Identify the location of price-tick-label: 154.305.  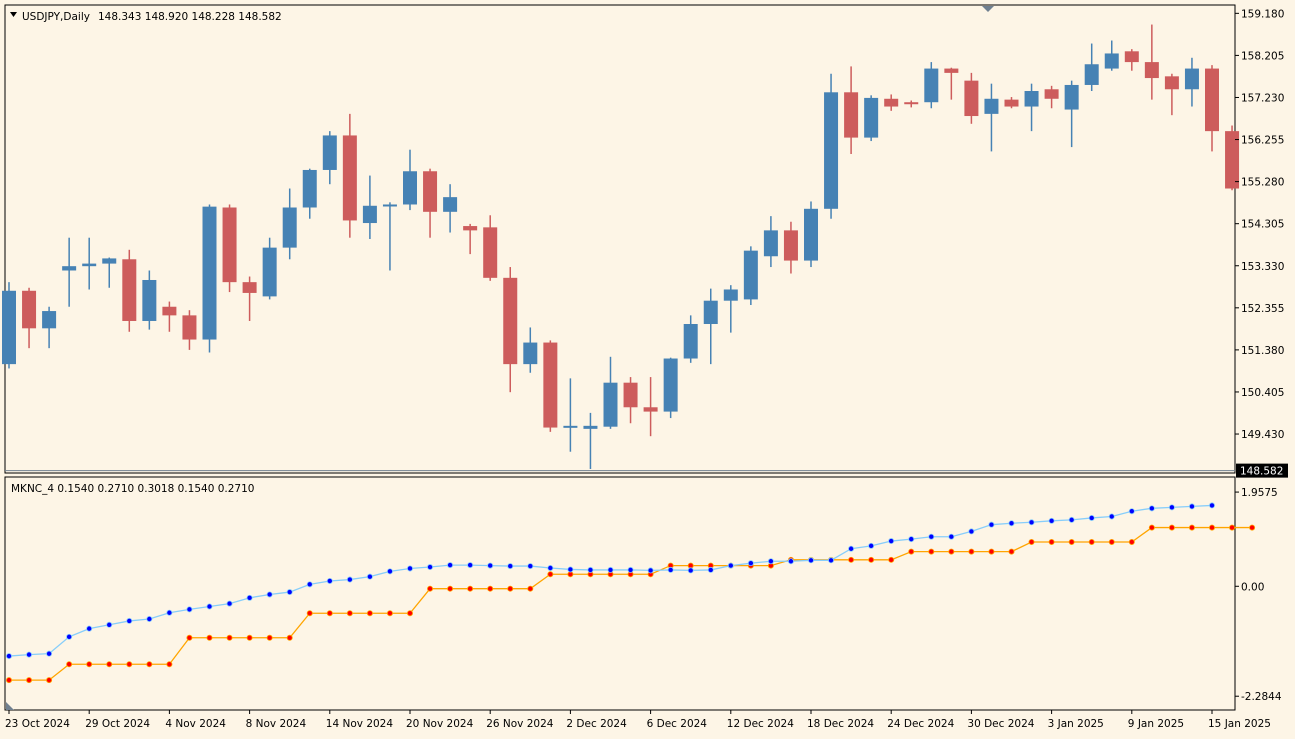
(1262, 225).